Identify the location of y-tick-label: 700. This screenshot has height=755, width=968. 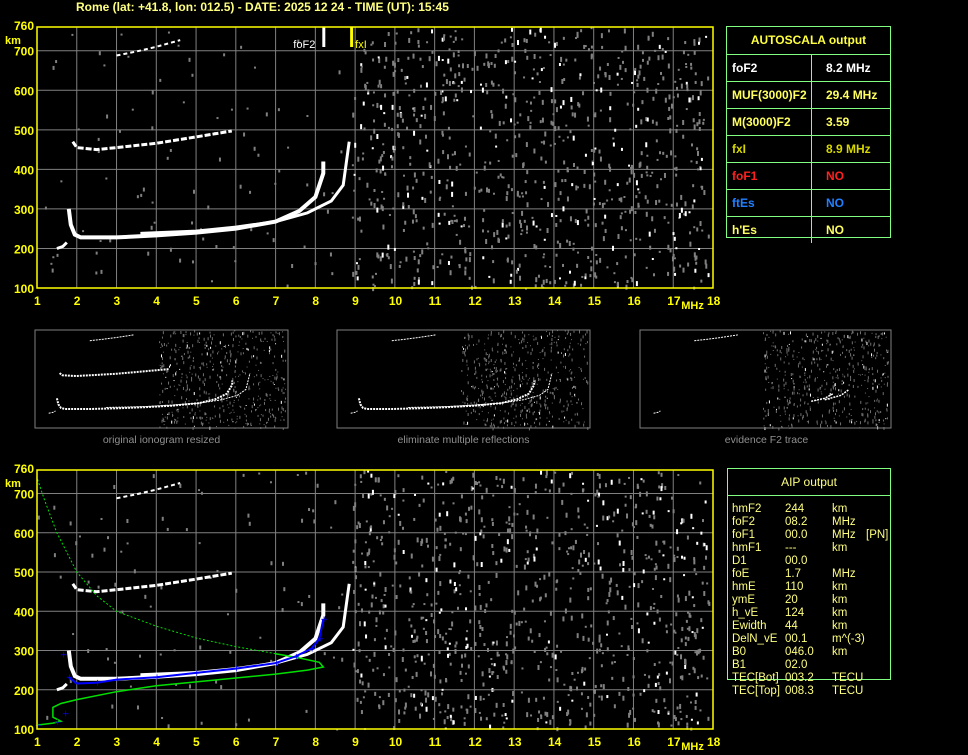
(24, 495).